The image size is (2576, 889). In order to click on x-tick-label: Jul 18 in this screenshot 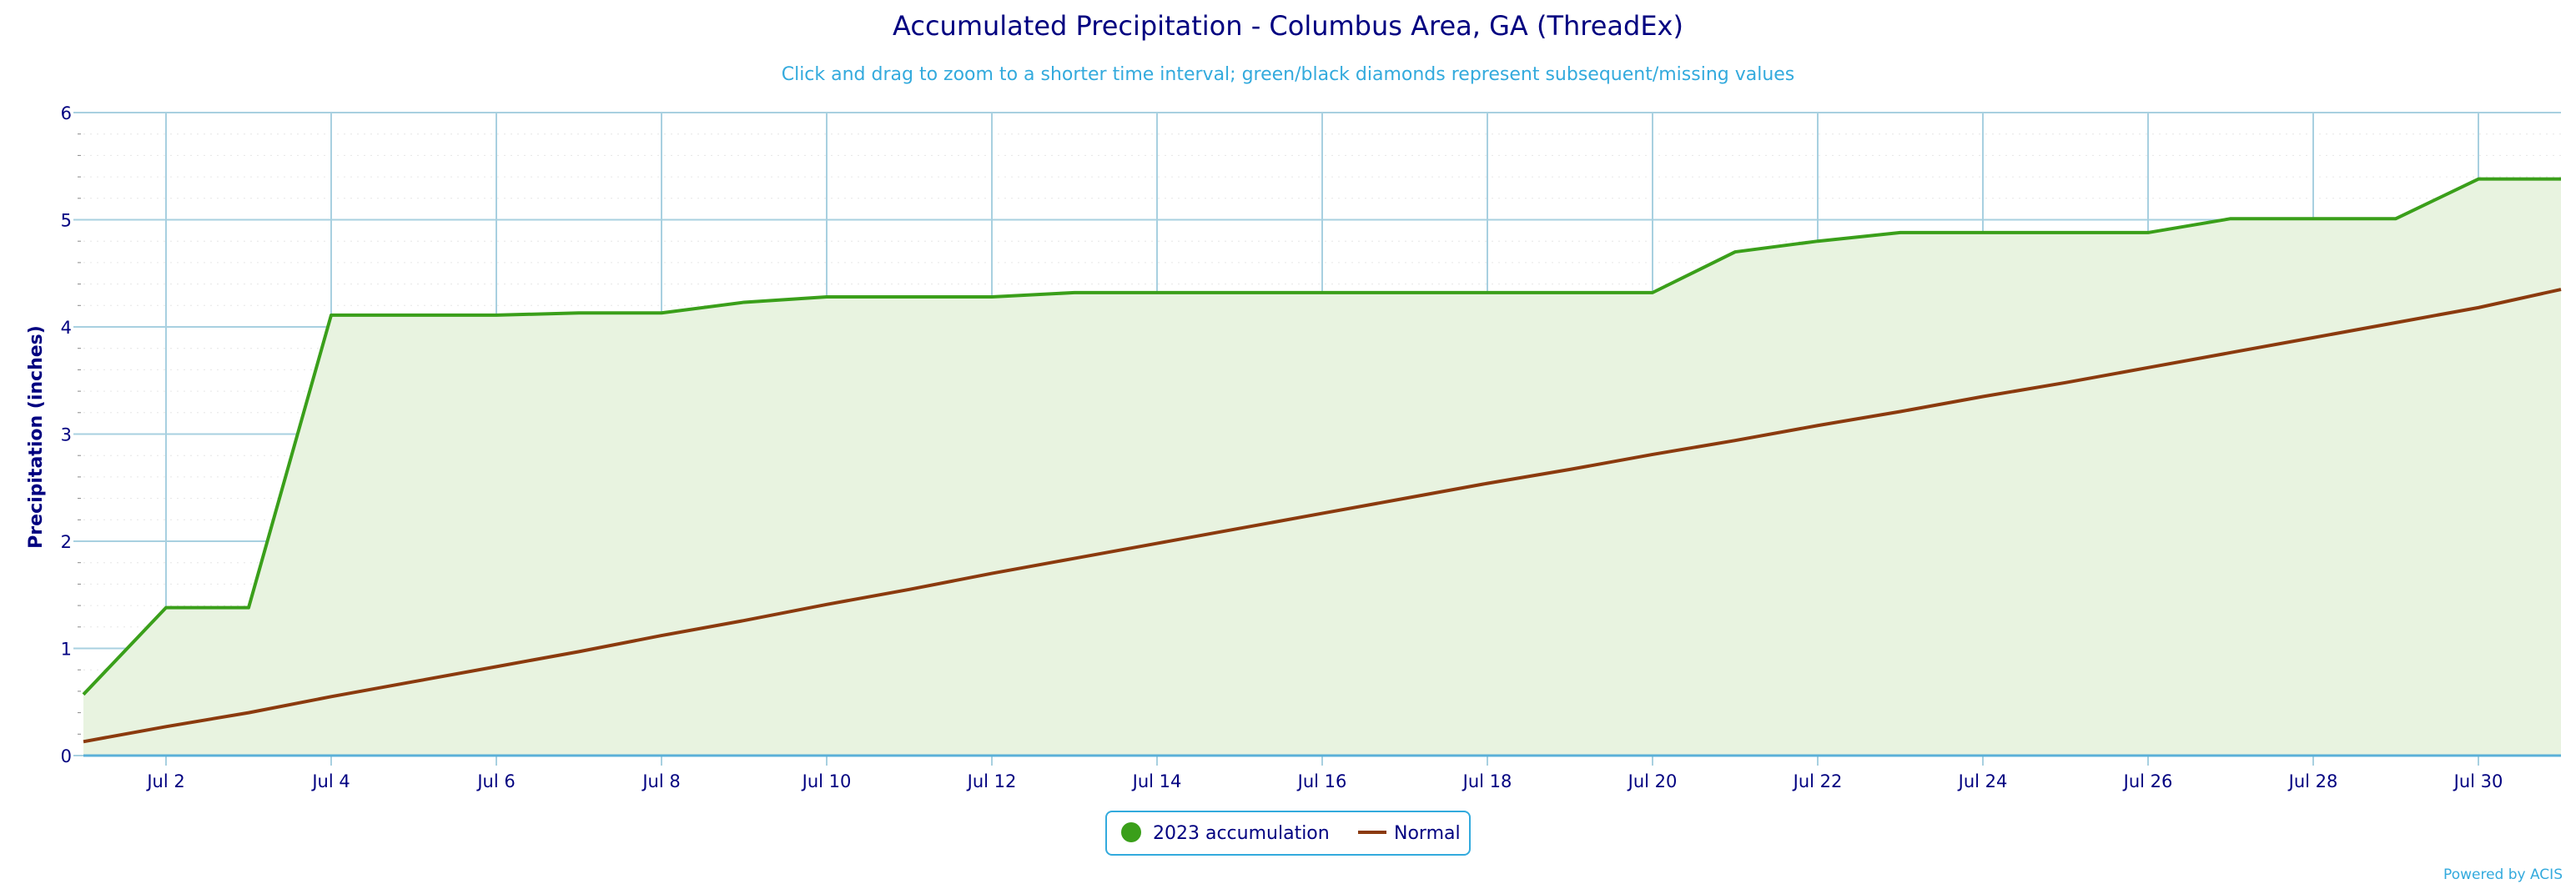, I will do `click(1487, 781)`.